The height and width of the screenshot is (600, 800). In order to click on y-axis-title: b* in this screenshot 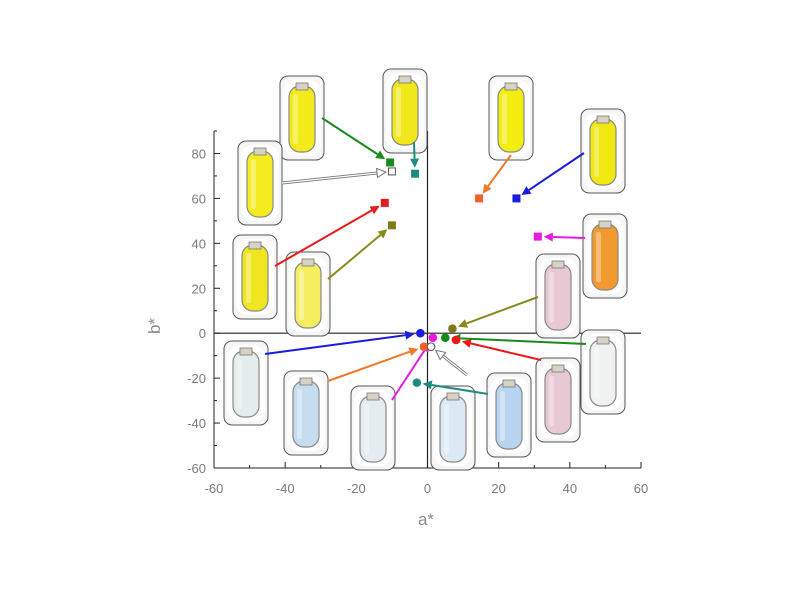, I will do `click(154, 326)`.